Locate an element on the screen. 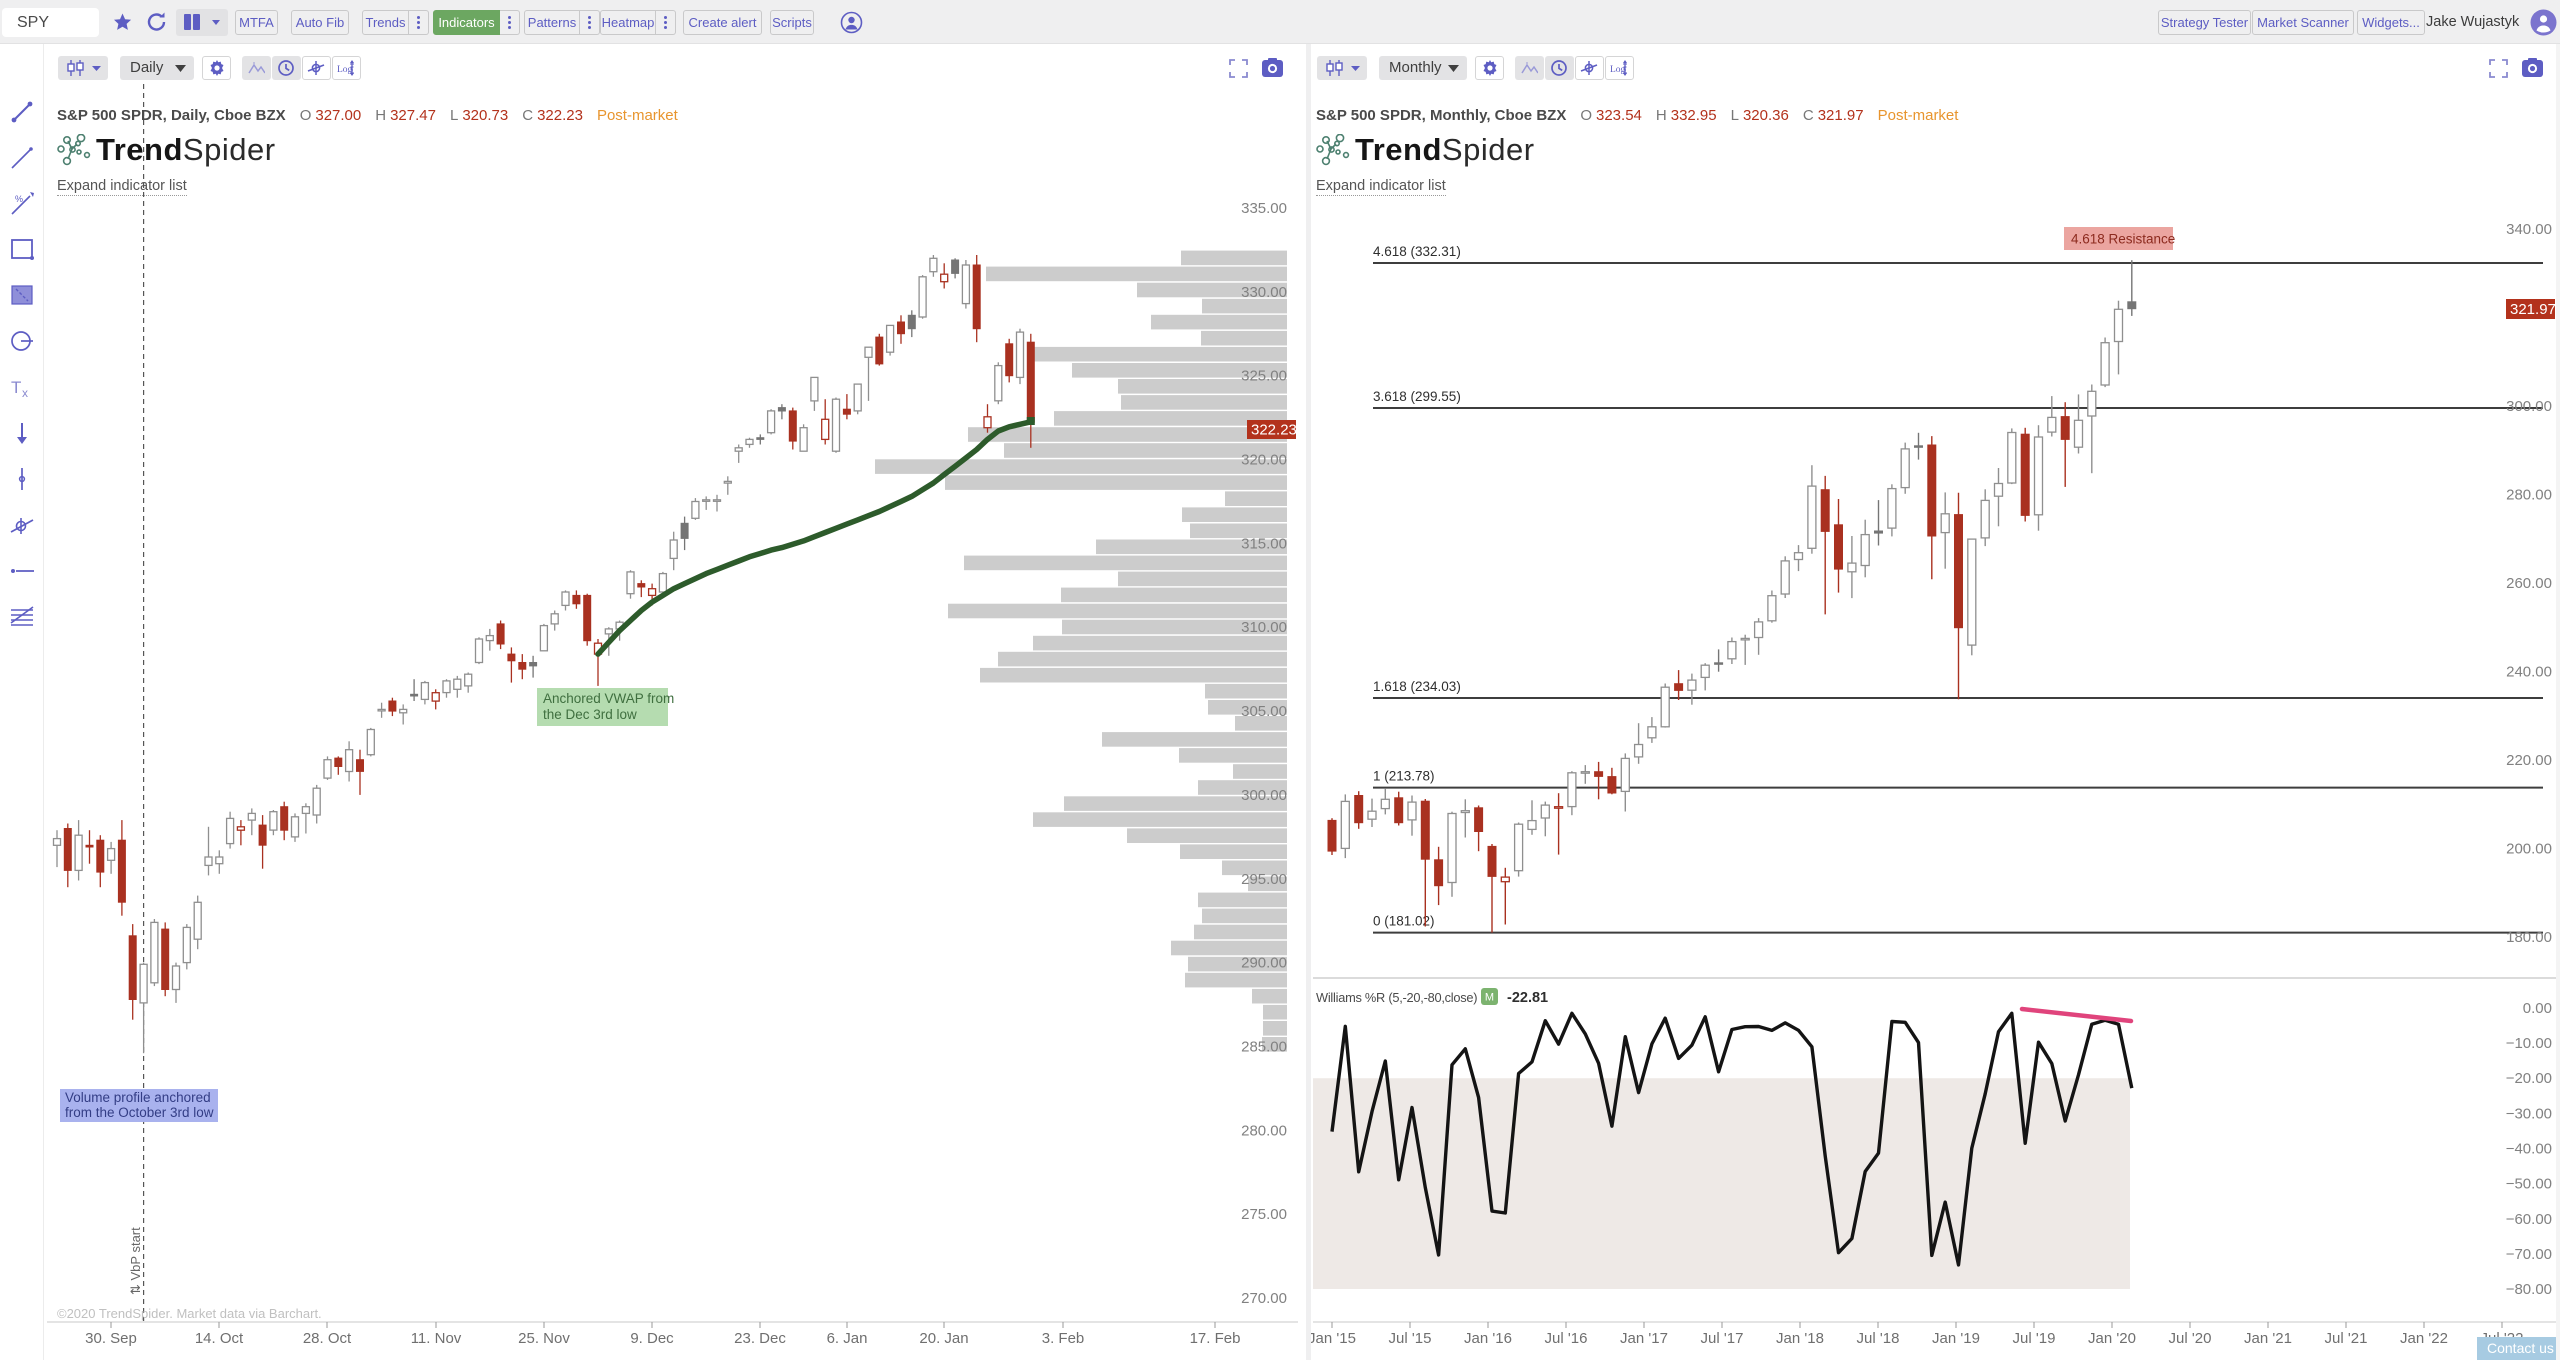 The width and height of the screenshot is (2560, 1360). svg-text: 1.618 (234.03) is located at coordinates (1417, 686).